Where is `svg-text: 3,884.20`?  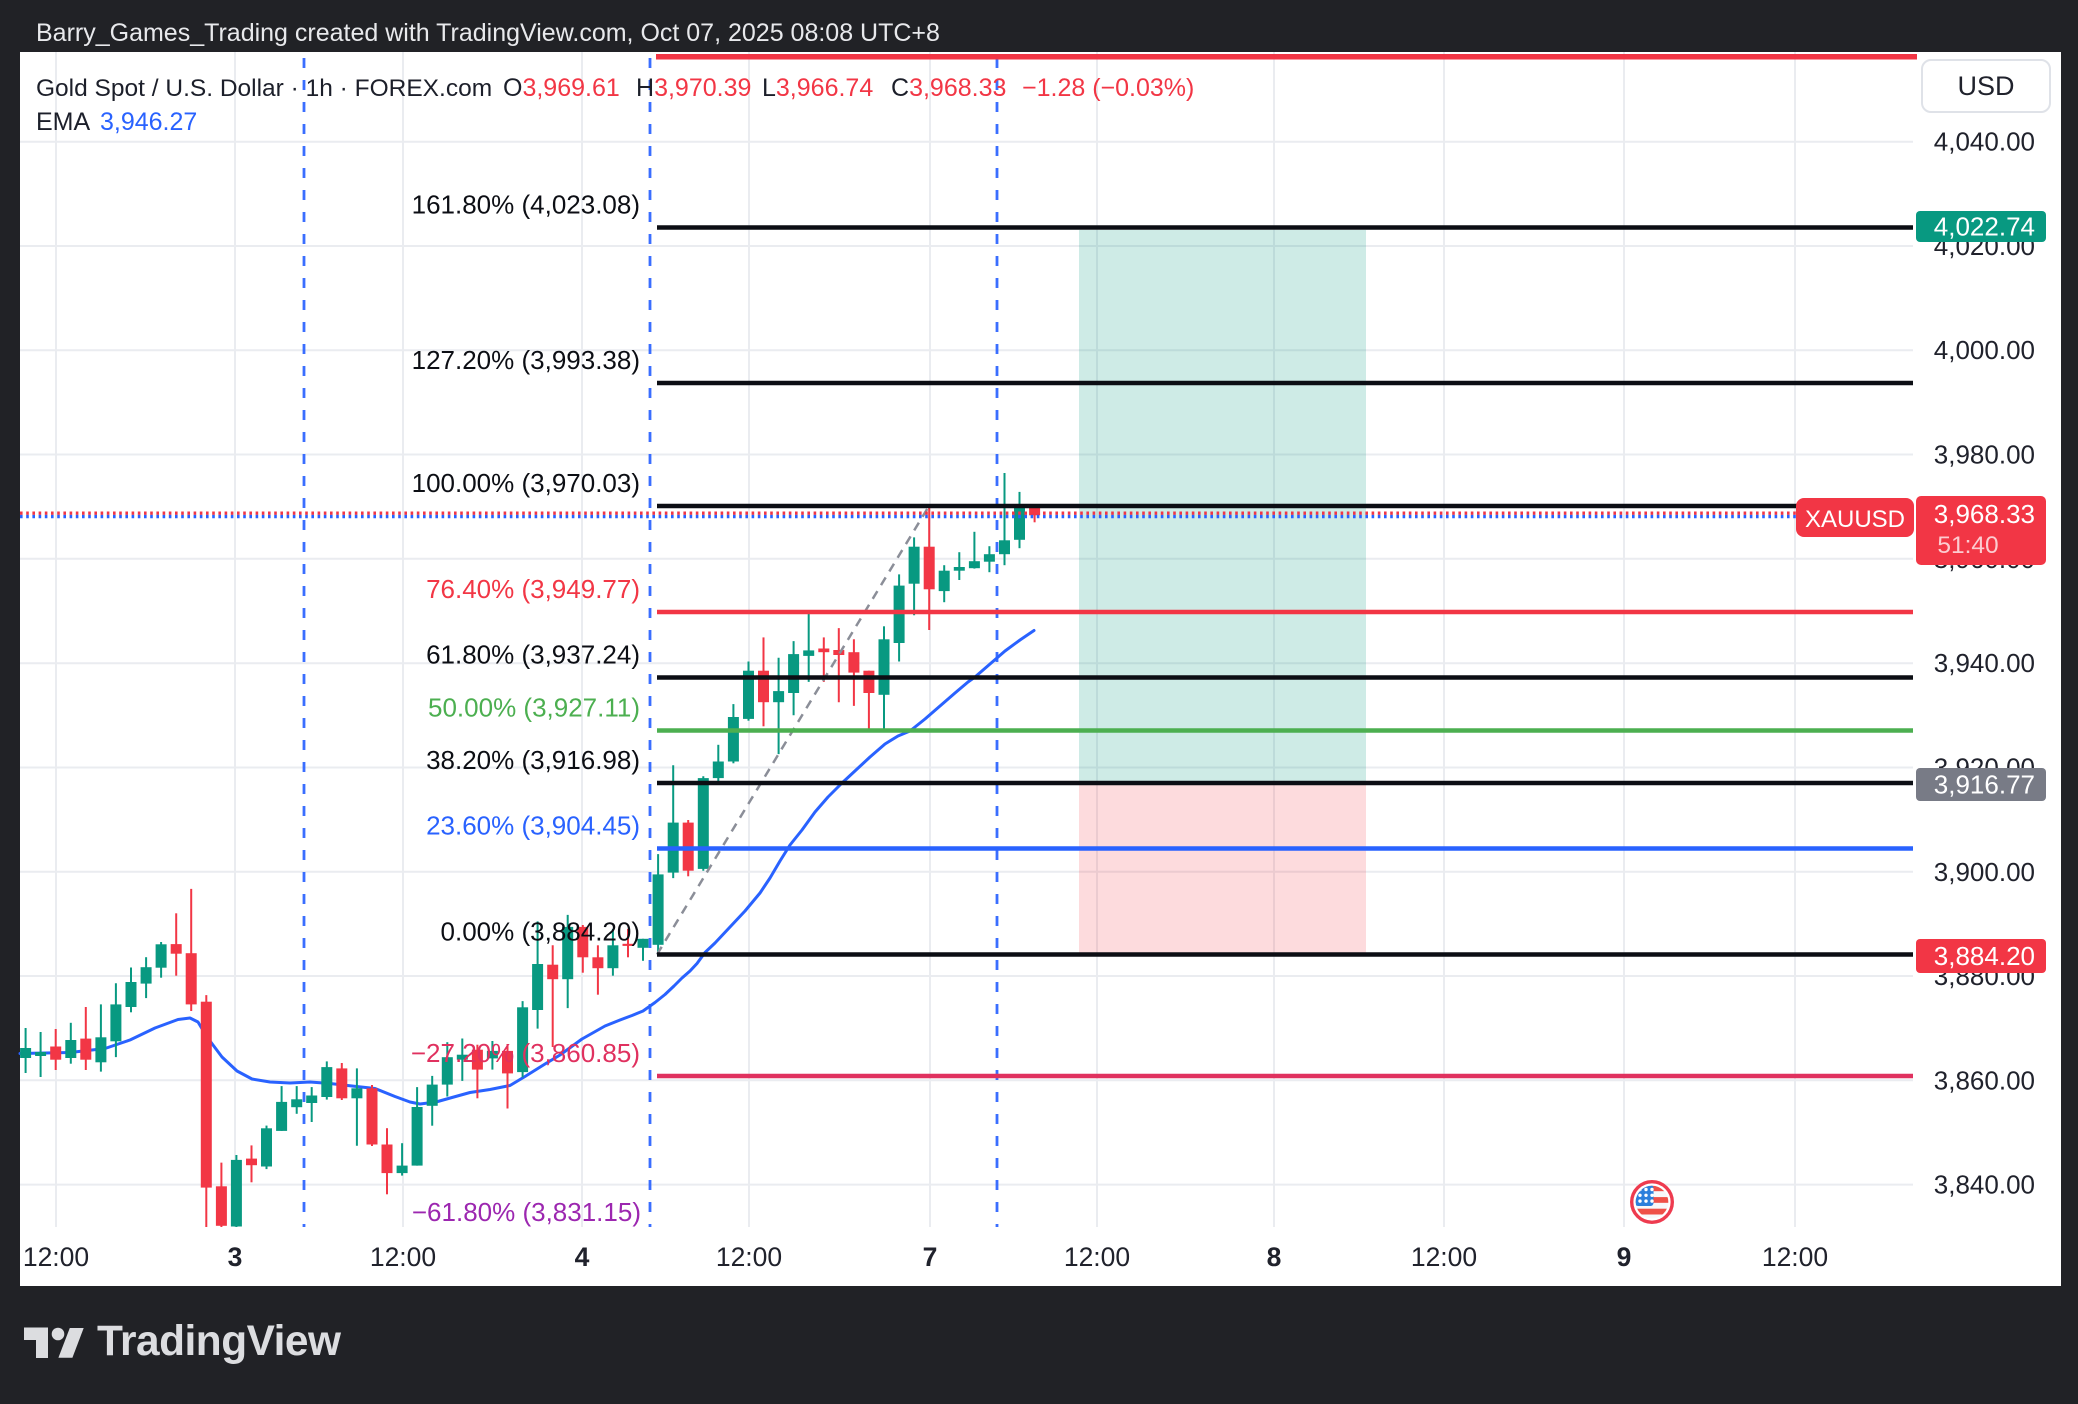
svg-text: 3,884.20 is located at coordinates (1984, 956).